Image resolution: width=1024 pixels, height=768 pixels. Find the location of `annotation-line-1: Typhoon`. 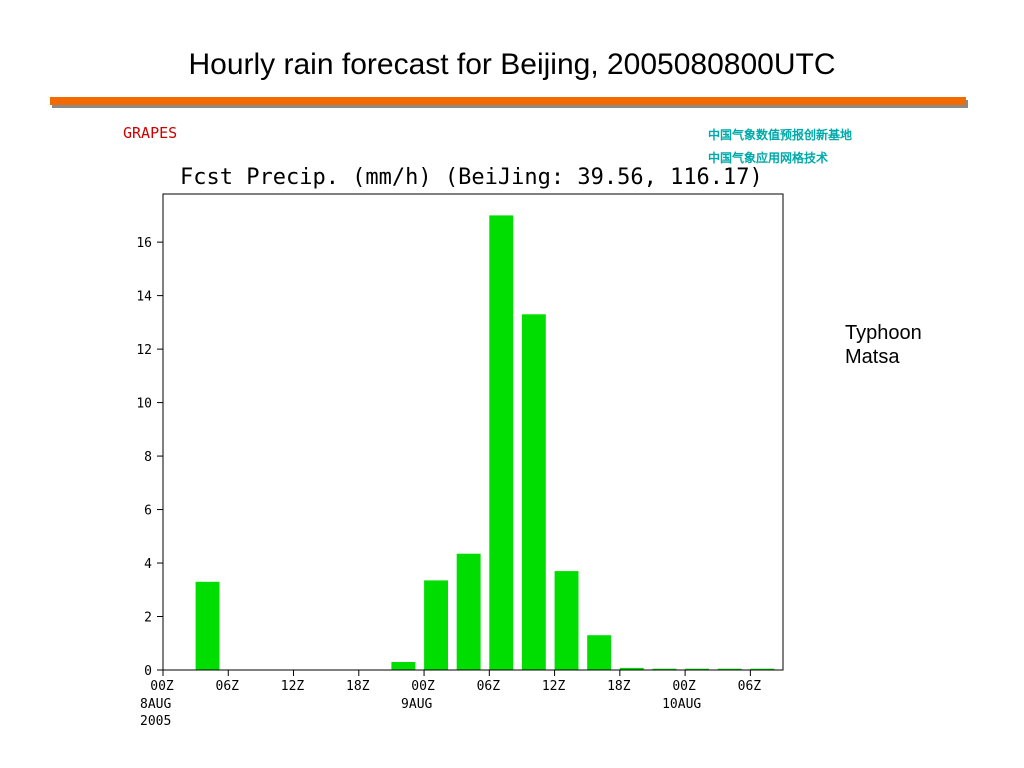

annotation-line-1: Typhoon is located at coordinates (883, 333).